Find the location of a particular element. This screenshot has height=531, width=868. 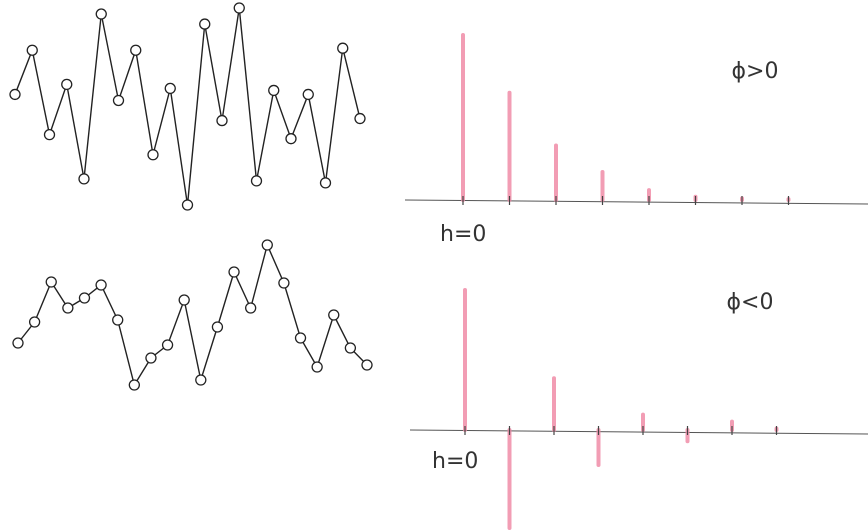

annotation: ϕ>0 is located at coordinates (755, 71).